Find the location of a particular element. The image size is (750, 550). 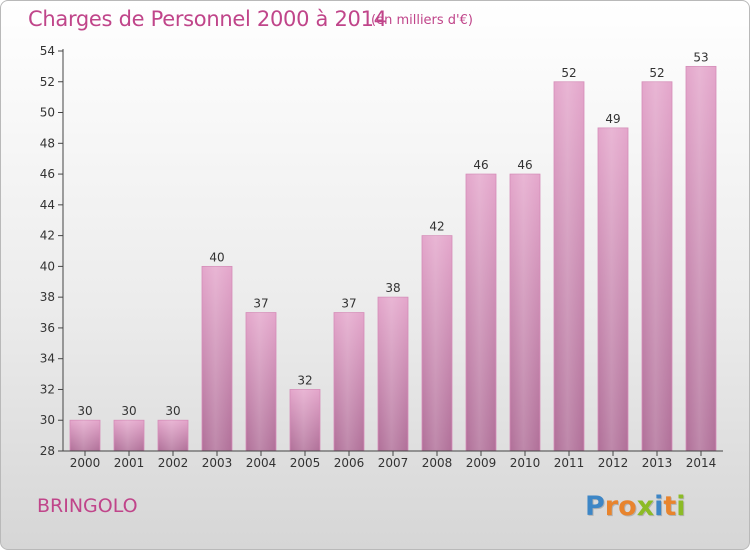

y-tick-label: 50 is located at coordinates (47, 113).